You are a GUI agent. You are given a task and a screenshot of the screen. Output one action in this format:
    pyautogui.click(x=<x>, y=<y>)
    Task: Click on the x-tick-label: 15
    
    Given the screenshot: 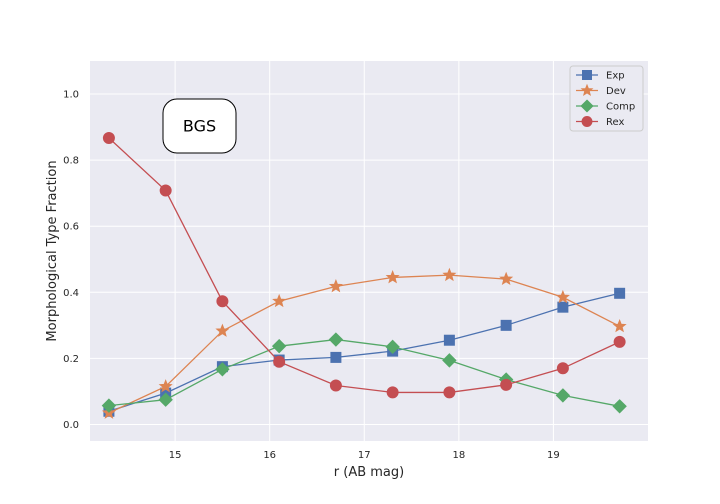 What is the action you would take?
    pyautogui.click(x=175, y=455)
    